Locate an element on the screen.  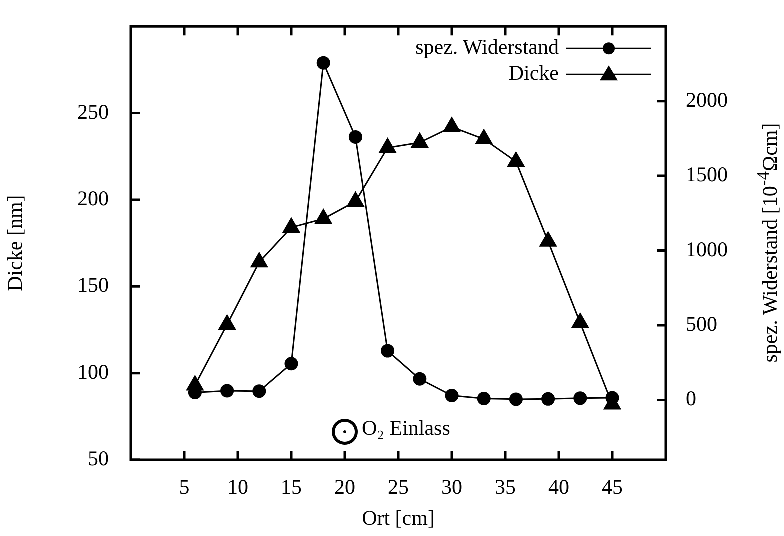
x-axis-title: Ort [cm] is located at coordinates (398, 518).